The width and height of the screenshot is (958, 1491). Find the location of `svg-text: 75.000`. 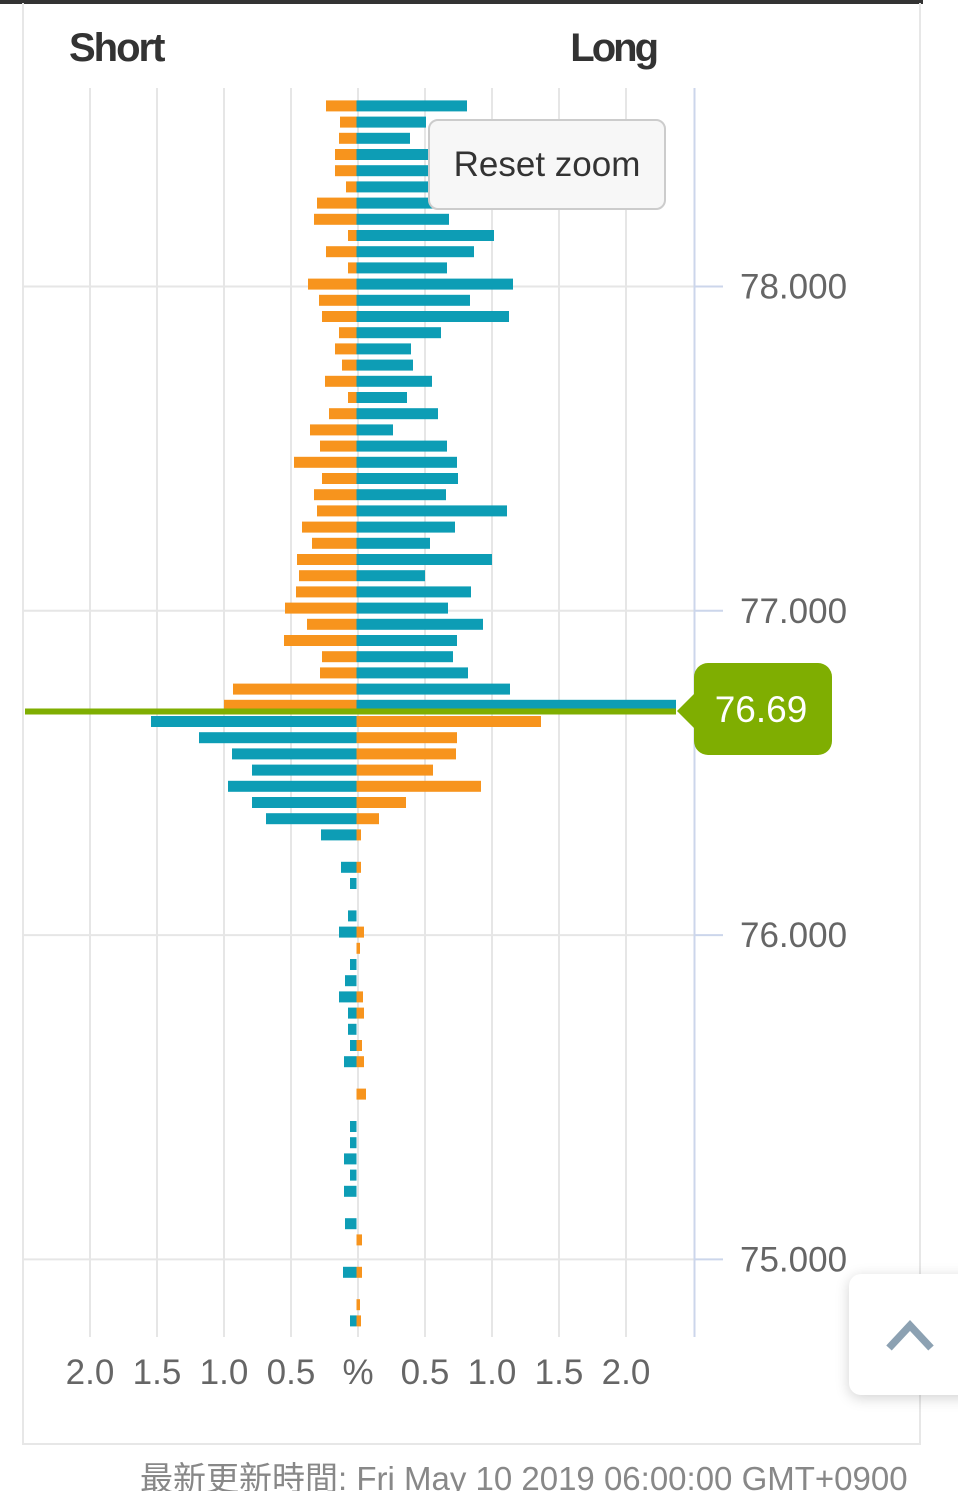

svg-text: 75.000 is located at coordinates (793, 1259).